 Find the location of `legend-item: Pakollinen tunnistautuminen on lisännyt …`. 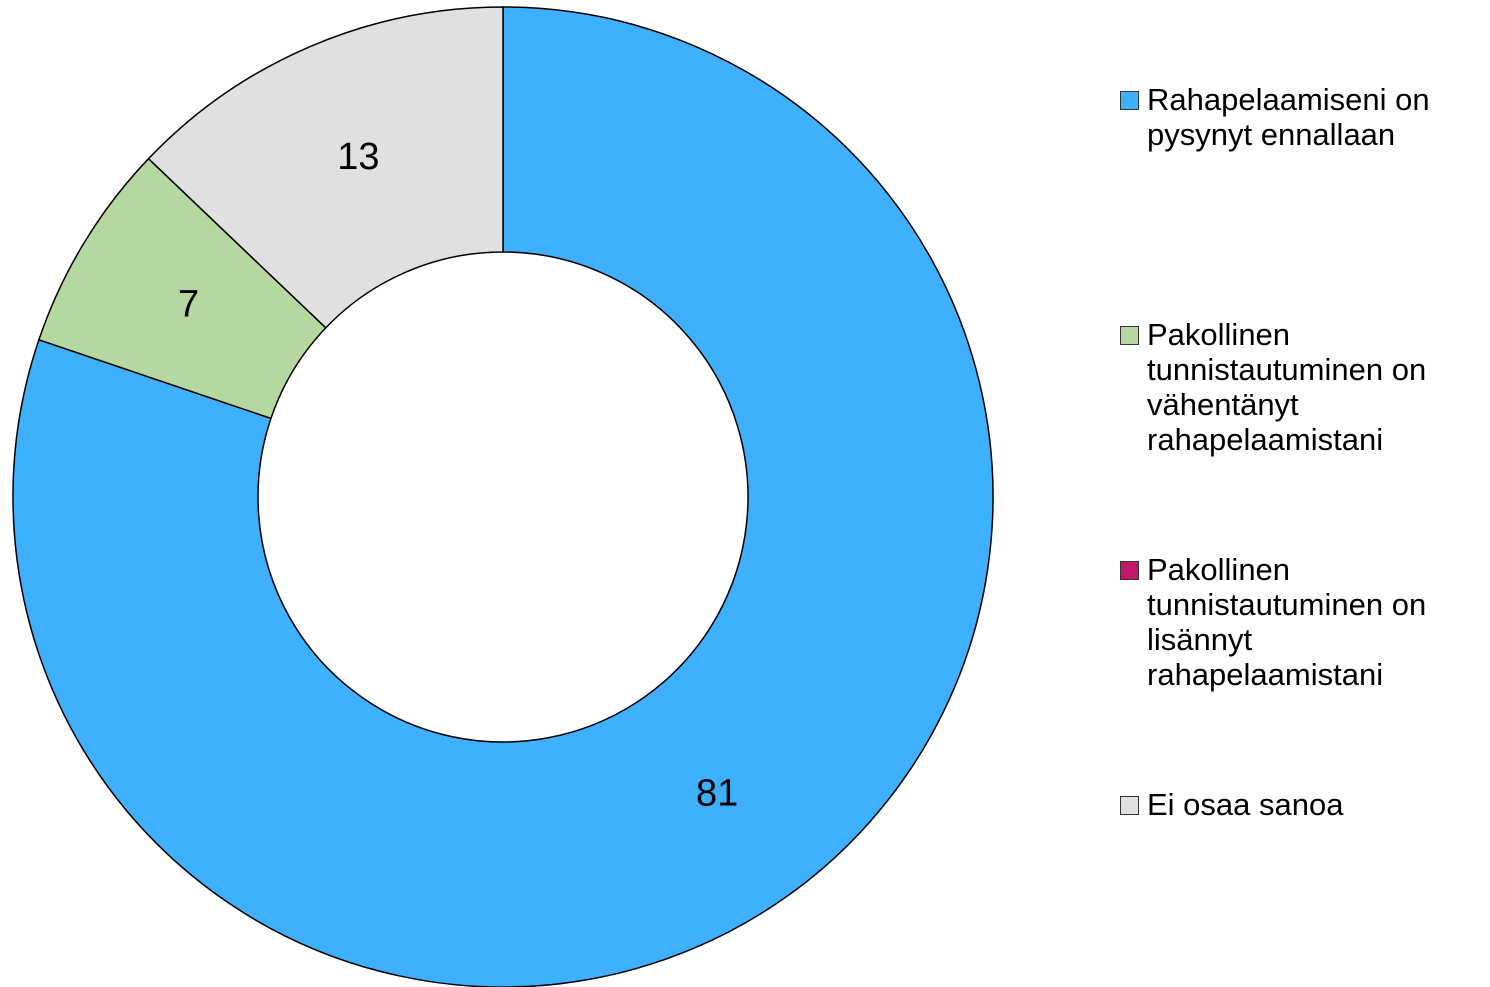

legend-item: Pakollinen tunnistautuminen on lisännyt … is located at coordinates (1305, 622).